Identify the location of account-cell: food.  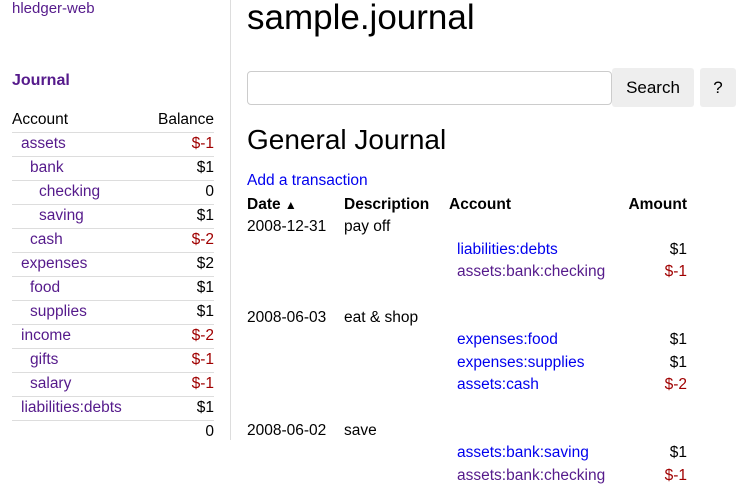
(79, 288).